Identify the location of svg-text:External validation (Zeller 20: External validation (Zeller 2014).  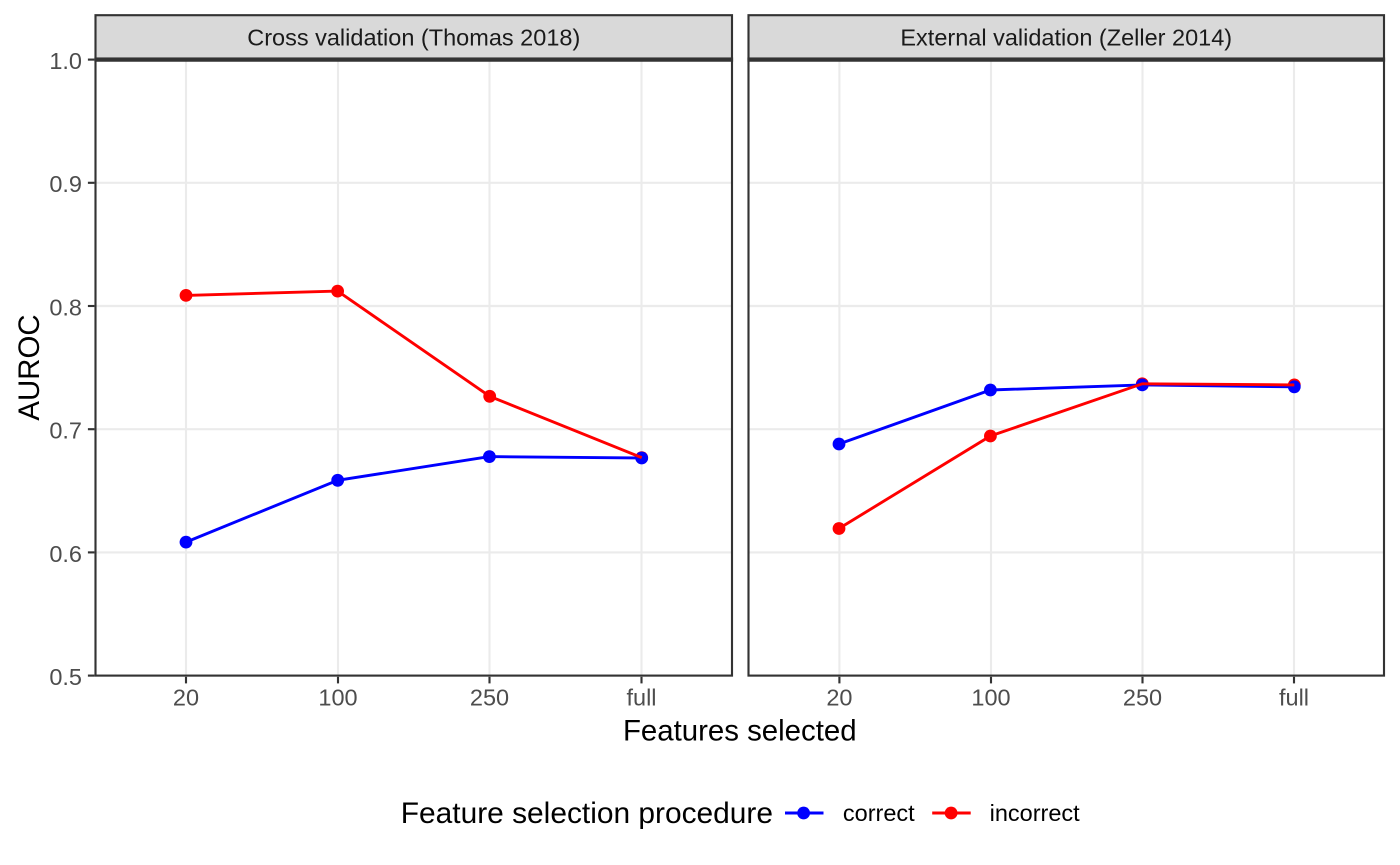
(1066, 37).